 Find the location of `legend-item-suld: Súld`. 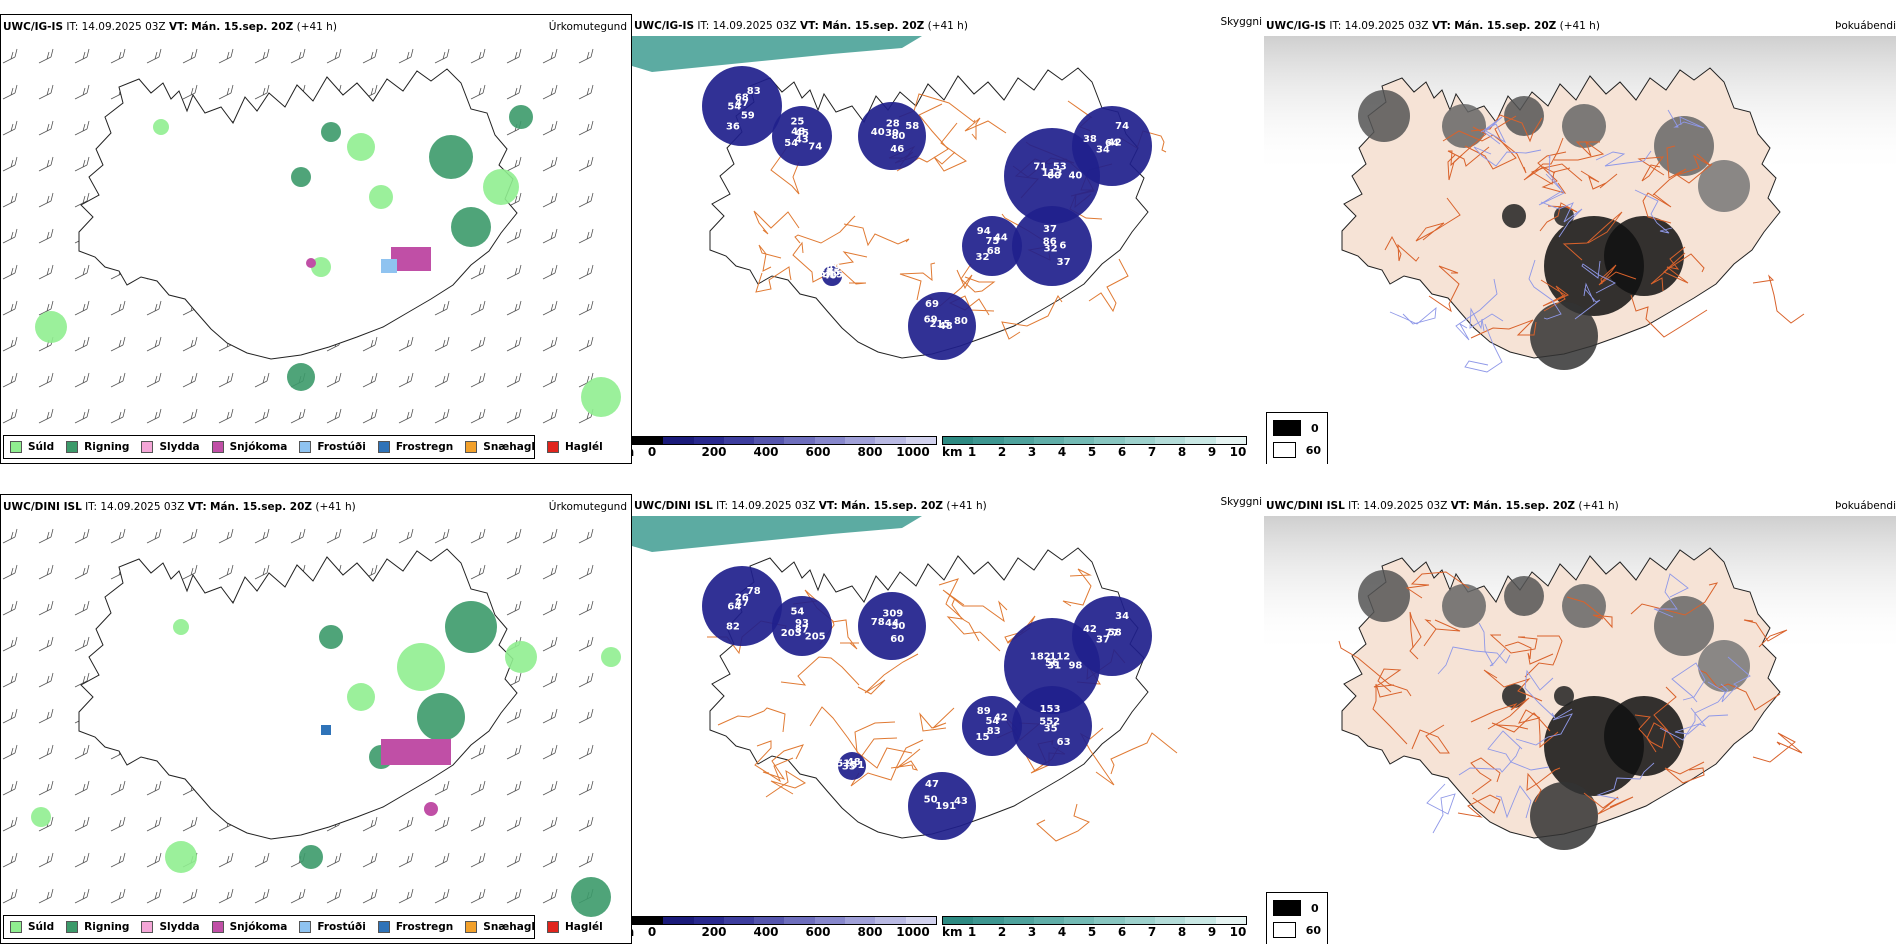

legend-item-suld: Súld is located at coordinates (32, 447).